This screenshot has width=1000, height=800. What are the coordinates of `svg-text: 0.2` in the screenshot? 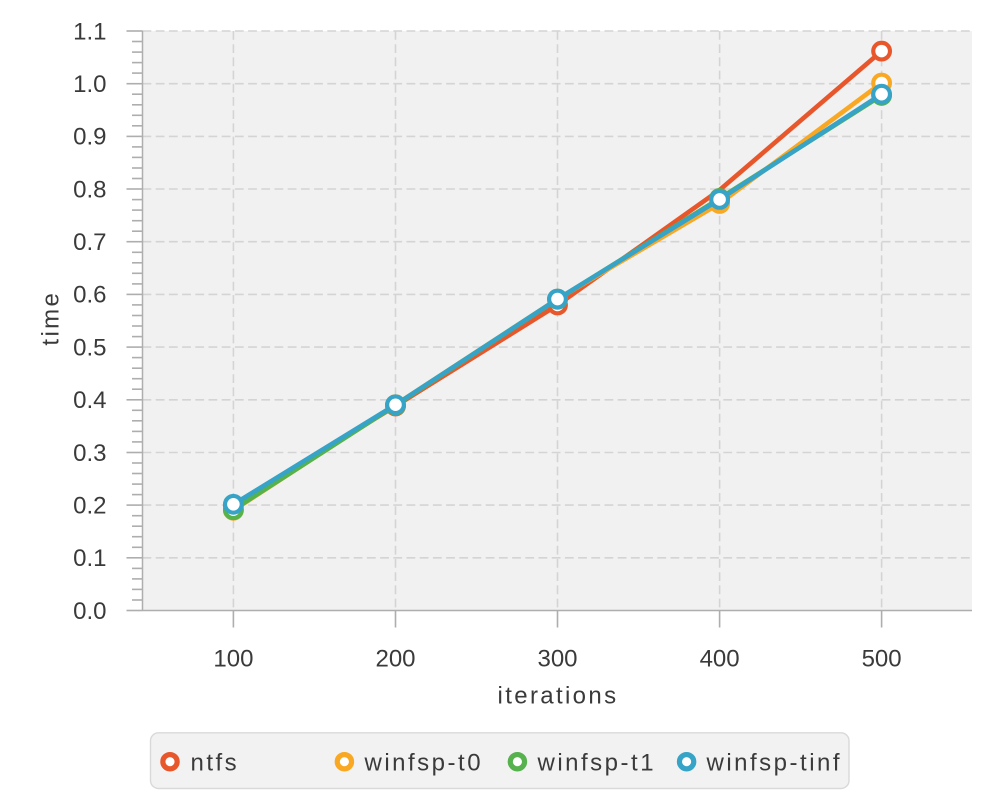 It's located at (89, 505).